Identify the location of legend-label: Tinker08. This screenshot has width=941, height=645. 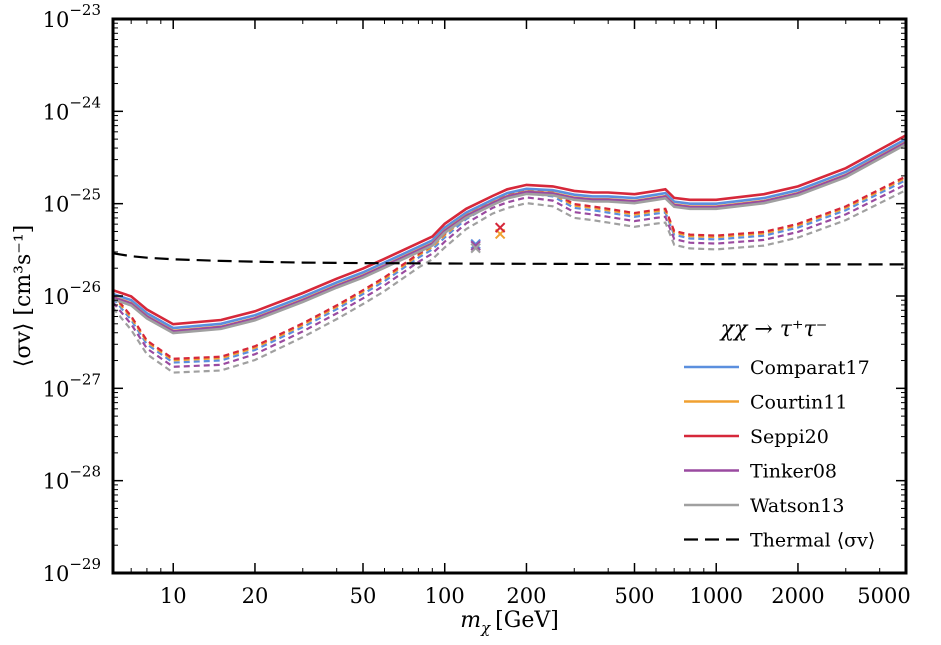
(793, 472).